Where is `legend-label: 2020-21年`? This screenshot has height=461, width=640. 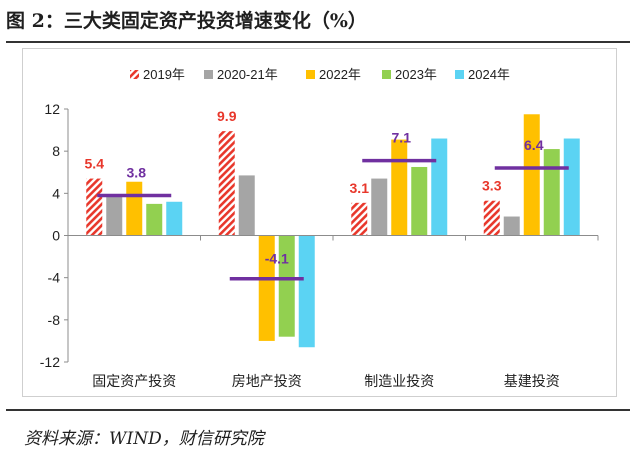
legend-label: 2020-21年 is located at coordinates (247, 74).